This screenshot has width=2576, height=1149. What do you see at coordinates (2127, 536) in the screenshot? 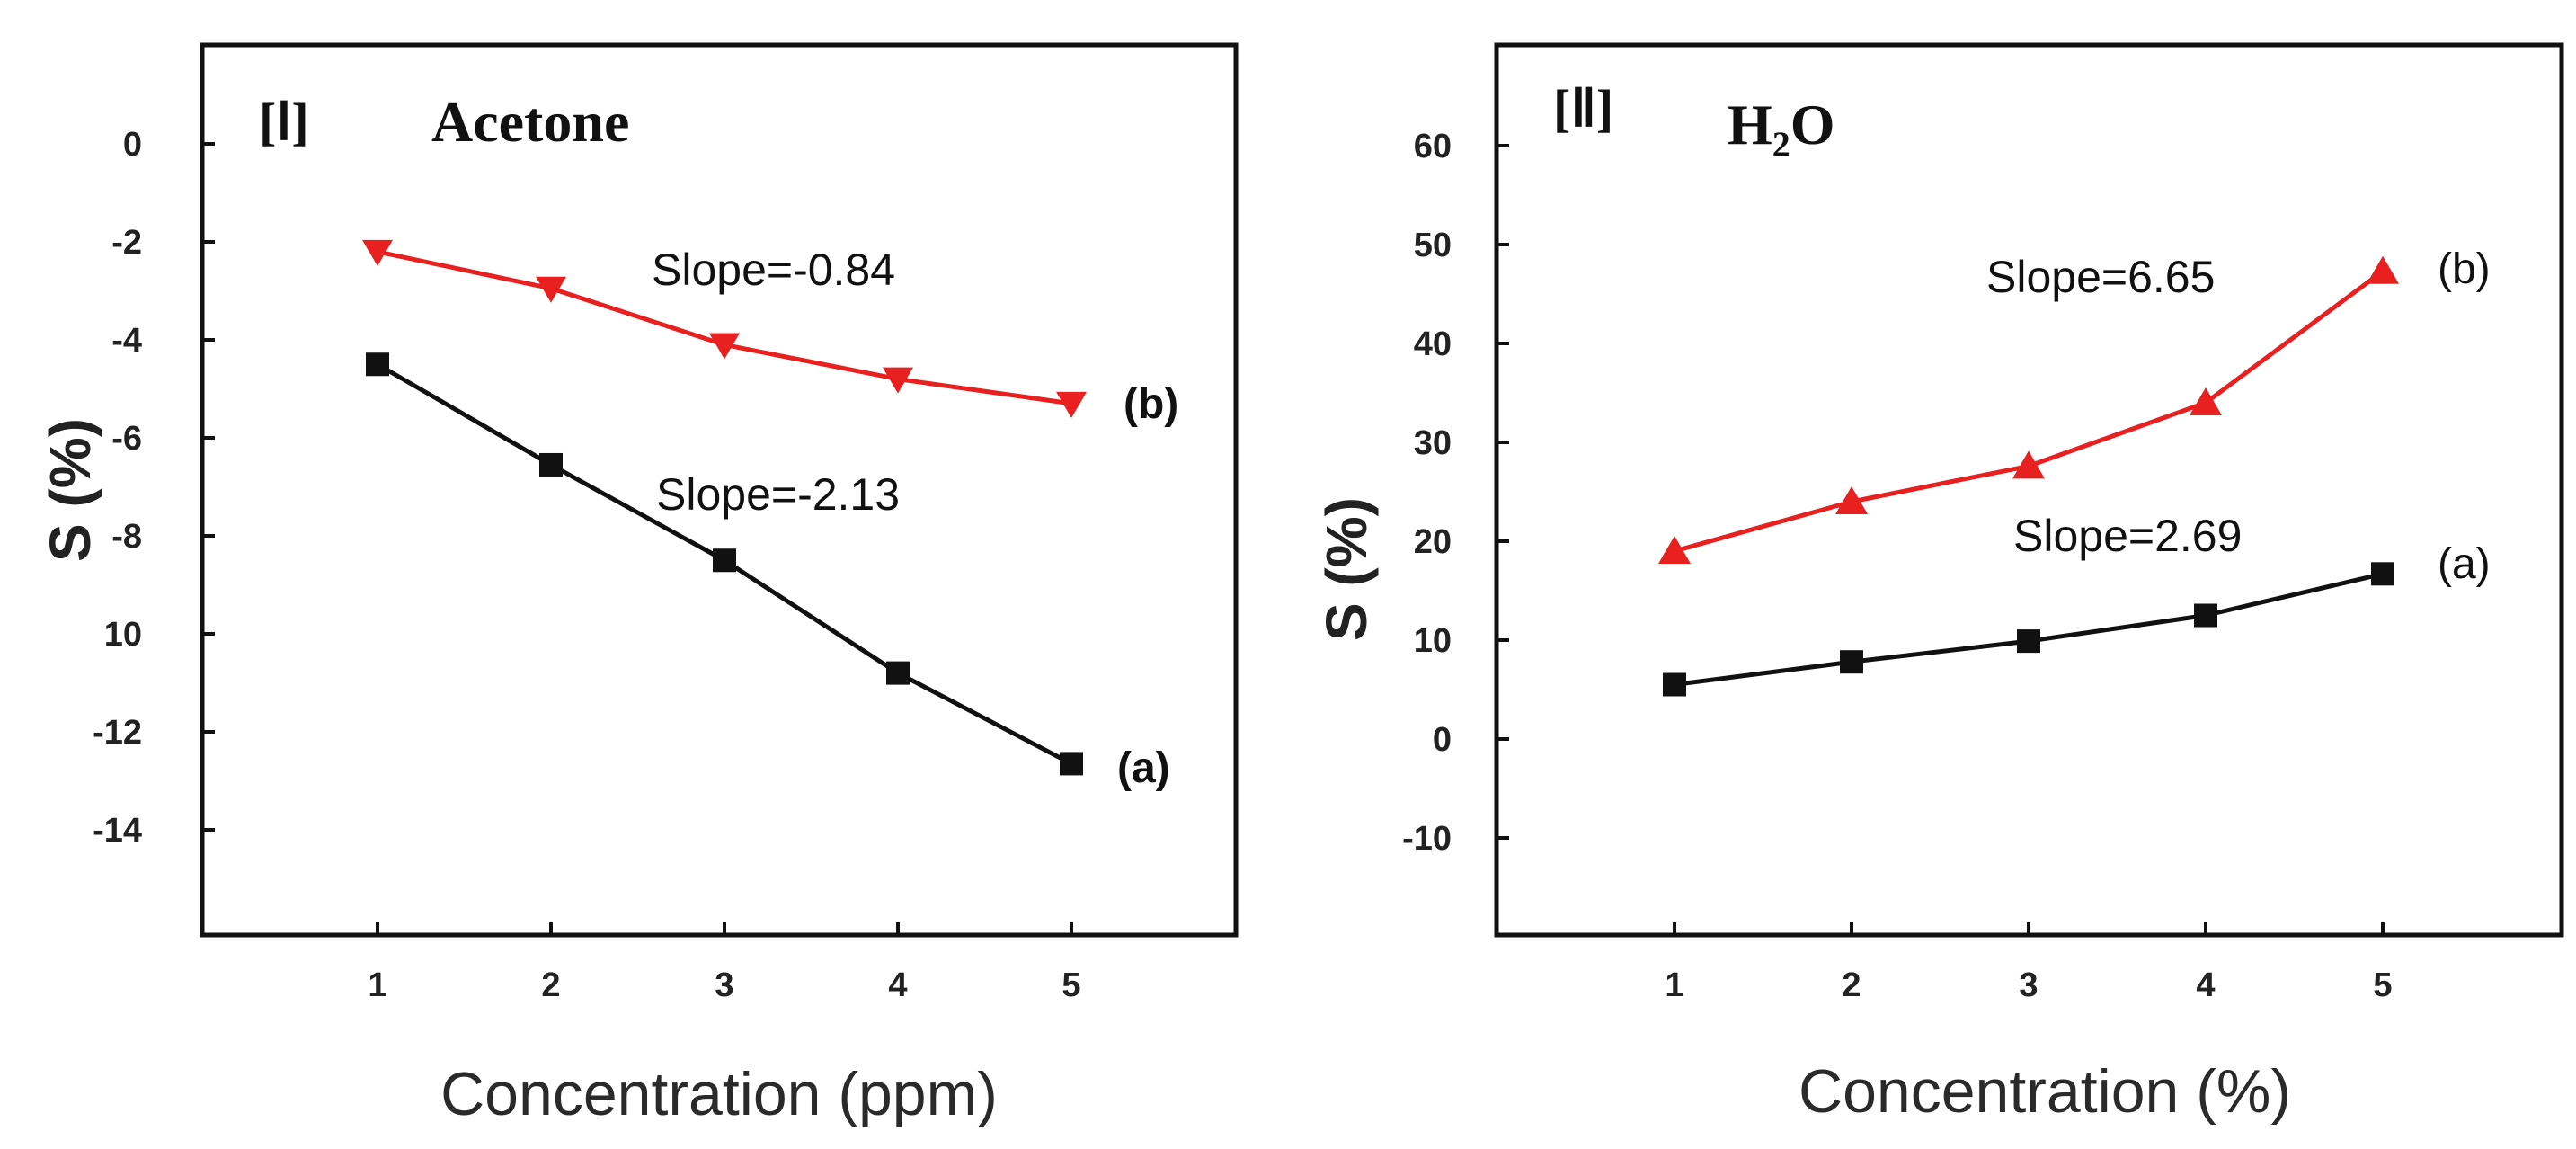
I see `slope-label-h2o-a: Slope=2.69` at bounding box center [2127, 536].